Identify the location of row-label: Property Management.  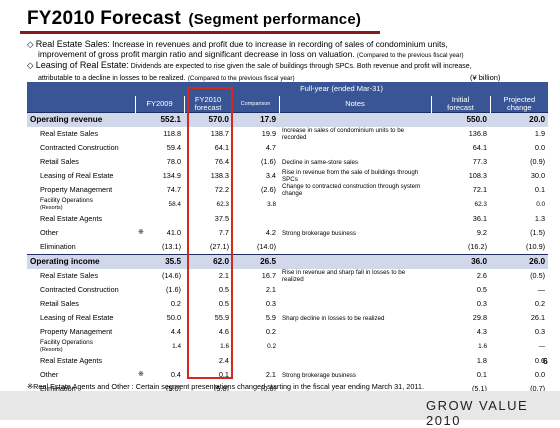
(81, 332).